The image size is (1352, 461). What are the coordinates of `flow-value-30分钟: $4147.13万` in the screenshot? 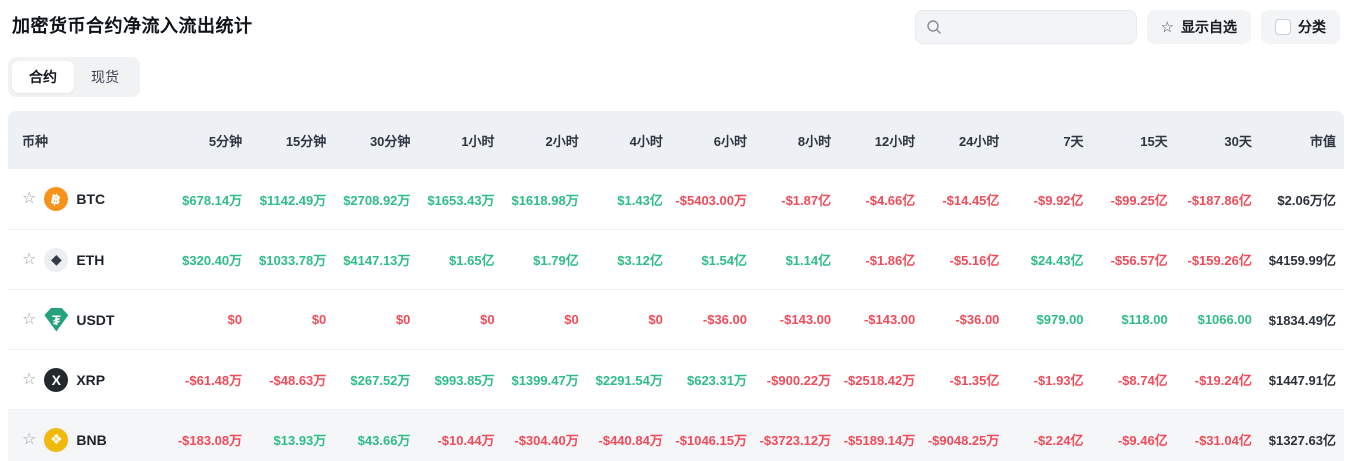 It's located at (377, 260).